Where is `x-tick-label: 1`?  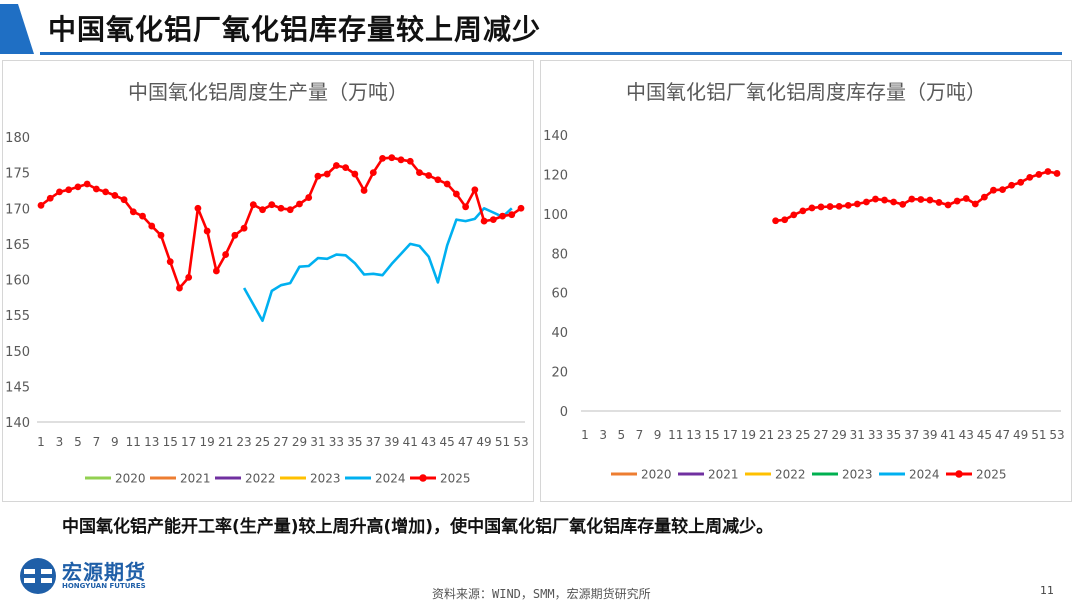
x-tick-label: 1 is located at coordinates (41, 442).